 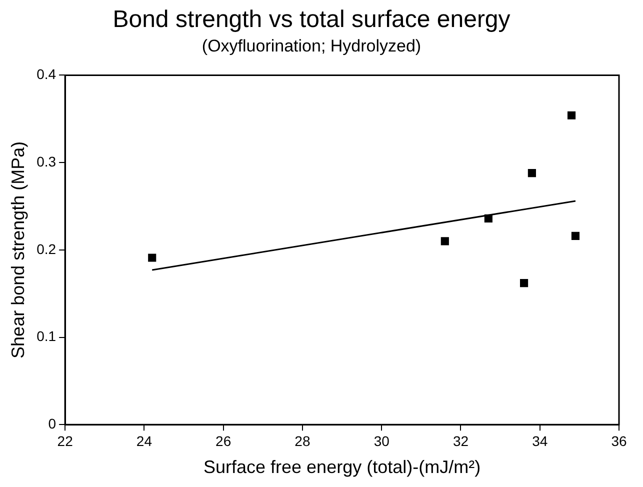 I want to click on x-tick-label: 30, so click(x=382, y=440).